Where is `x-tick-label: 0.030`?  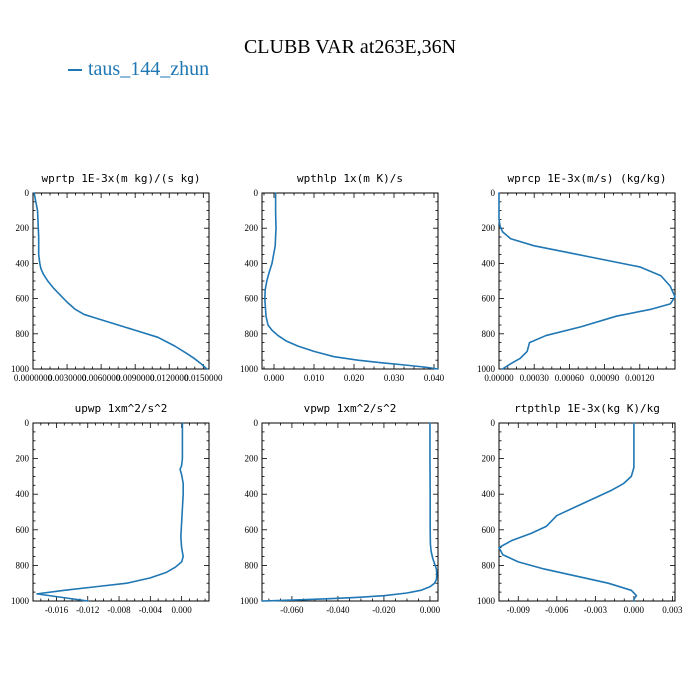 x-tick-label: 0.030 is located at coordinates (394, 378).